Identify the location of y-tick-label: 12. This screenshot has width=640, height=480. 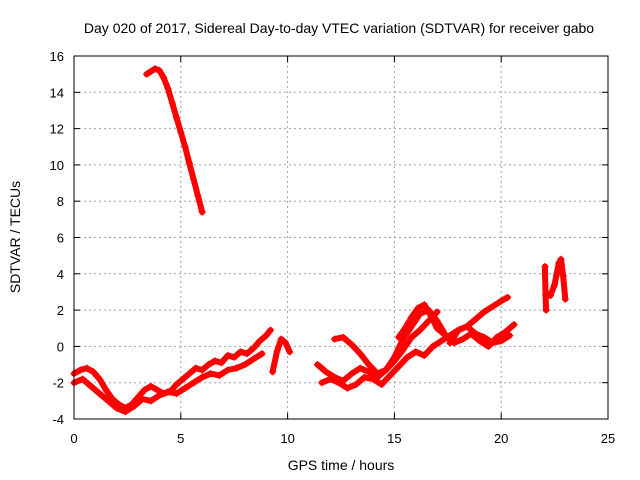
(57, 129).